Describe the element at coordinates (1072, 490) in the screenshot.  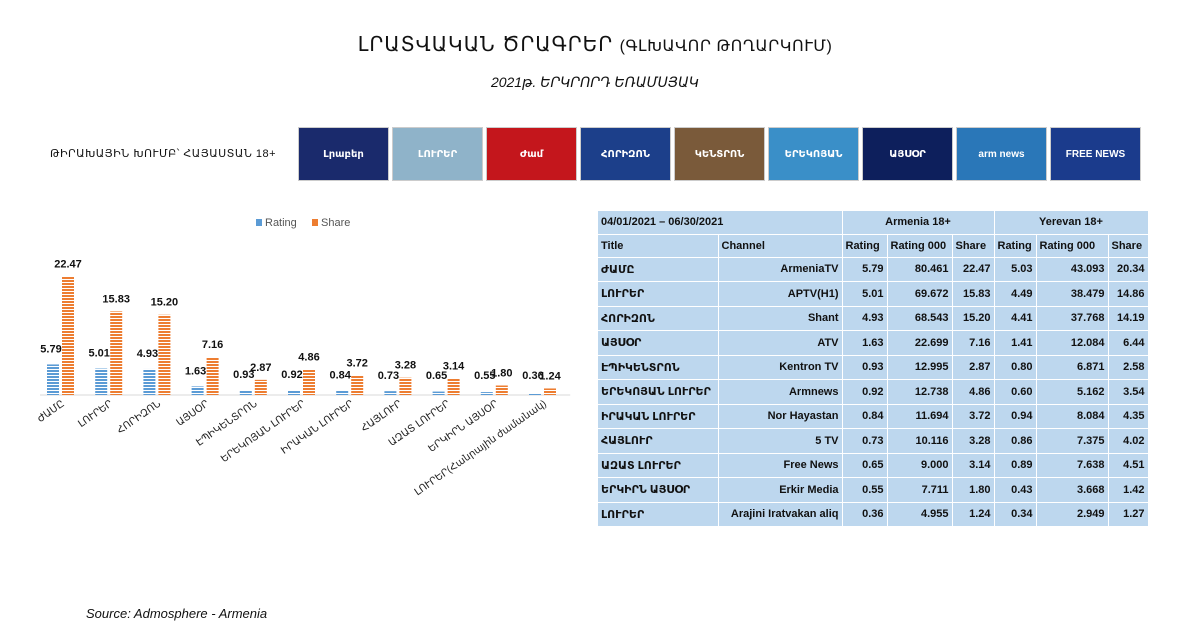
I see `table-cell: 3.668` at that location.